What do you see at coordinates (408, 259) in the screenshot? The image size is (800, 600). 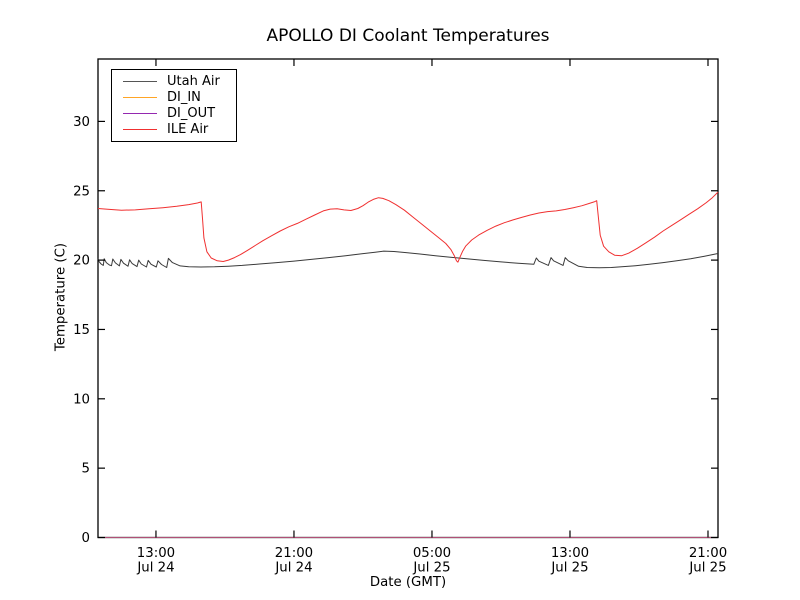 I see `series-line-utah-air` at bounding box center [408, 259].